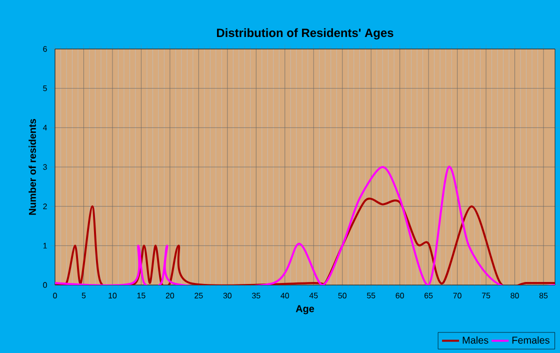 The height and width of the screenshot is (353, 560). What do you see at coordinates (531, 340) in the screenshot?
I see `legend-label: Females` at bounding box center [531, 340].